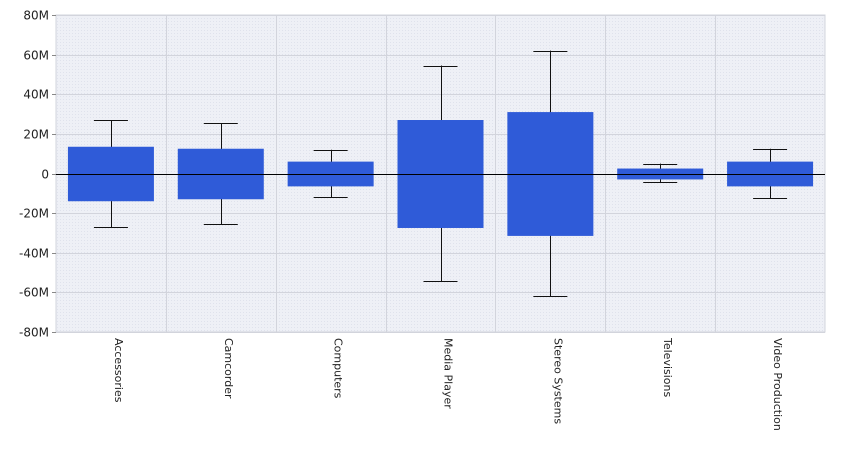  Describe the element at coordinates (330, 174) in the screenshot. I see `bar-computers` at that location.